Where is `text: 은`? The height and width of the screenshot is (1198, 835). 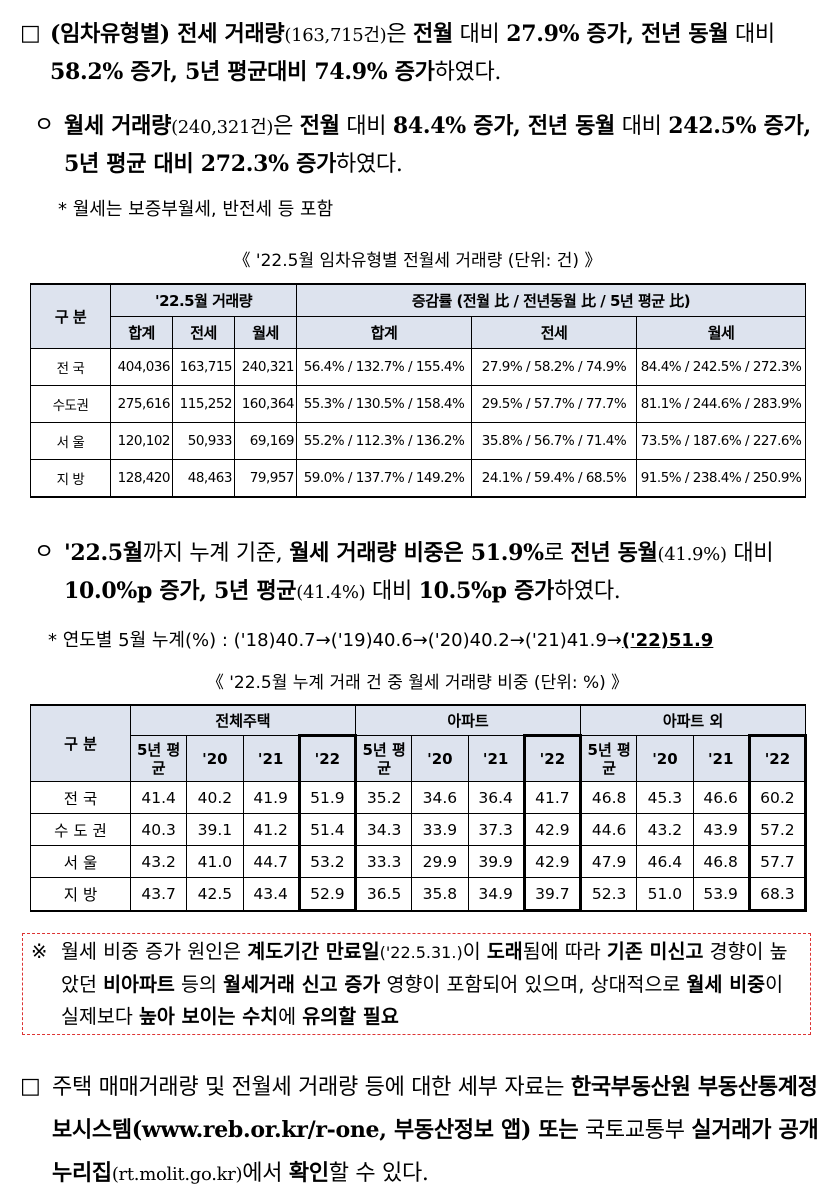
text: 은 is located at coordinates (286, 126).